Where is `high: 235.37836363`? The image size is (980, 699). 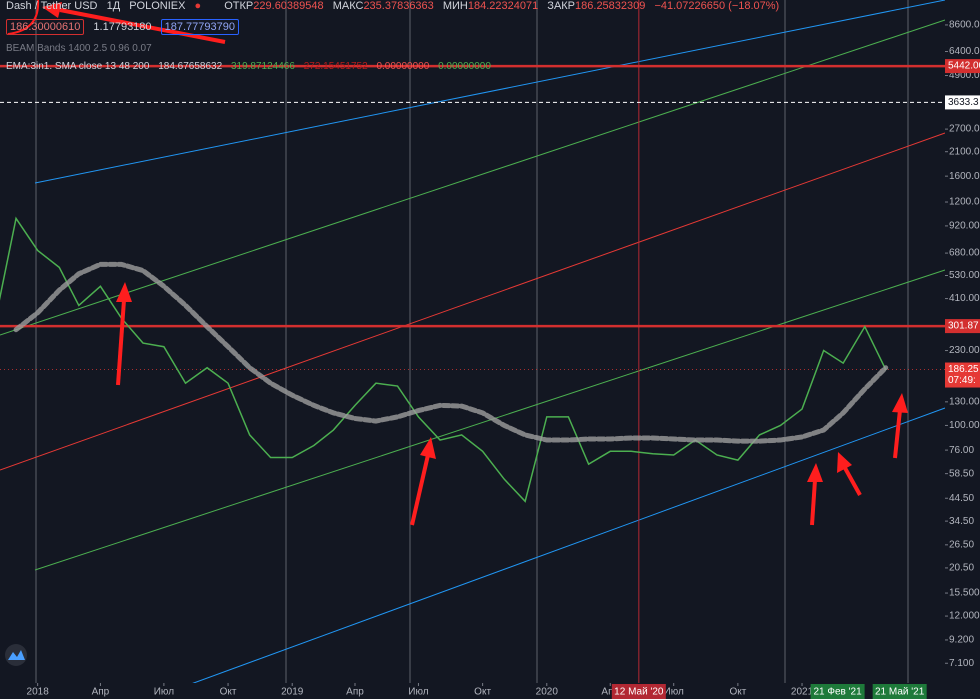 high: 235.37836363 is located at coordinates (398, 6).